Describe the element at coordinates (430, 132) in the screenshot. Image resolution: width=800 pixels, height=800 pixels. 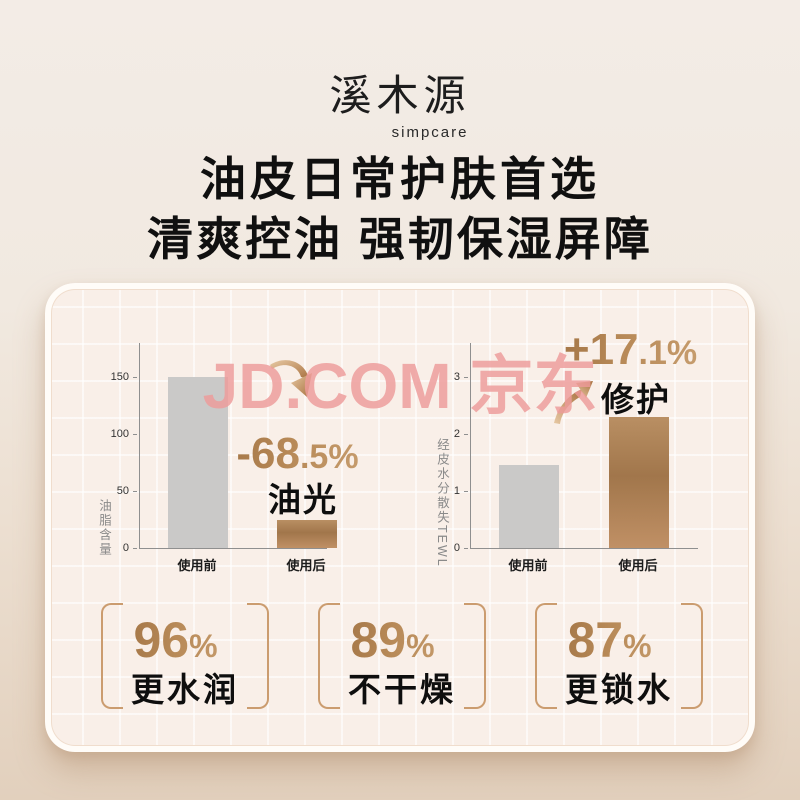
I see `brand-logo-english: simpcare` at that location.